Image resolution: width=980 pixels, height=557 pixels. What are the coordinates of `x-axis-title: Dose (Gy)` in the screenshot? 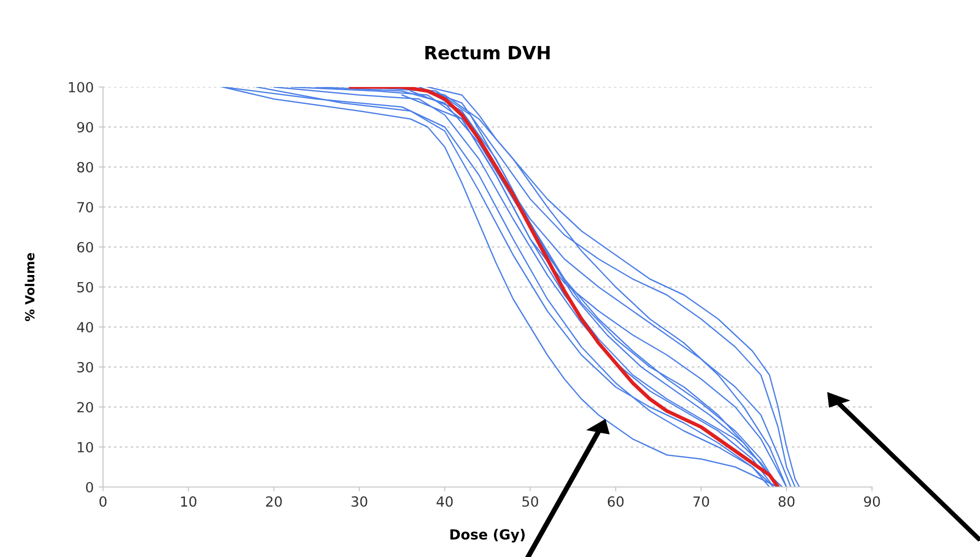 It's located at (487, 535).